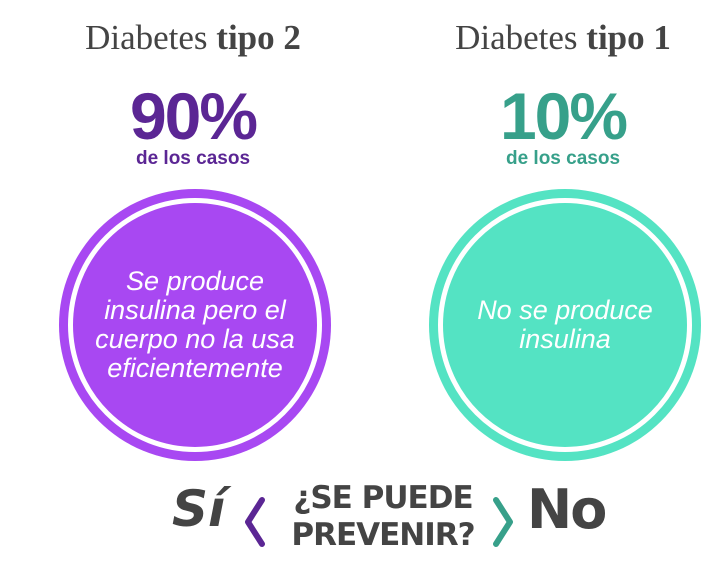  I want to click on chevron-left-icon, so click(255, 522).